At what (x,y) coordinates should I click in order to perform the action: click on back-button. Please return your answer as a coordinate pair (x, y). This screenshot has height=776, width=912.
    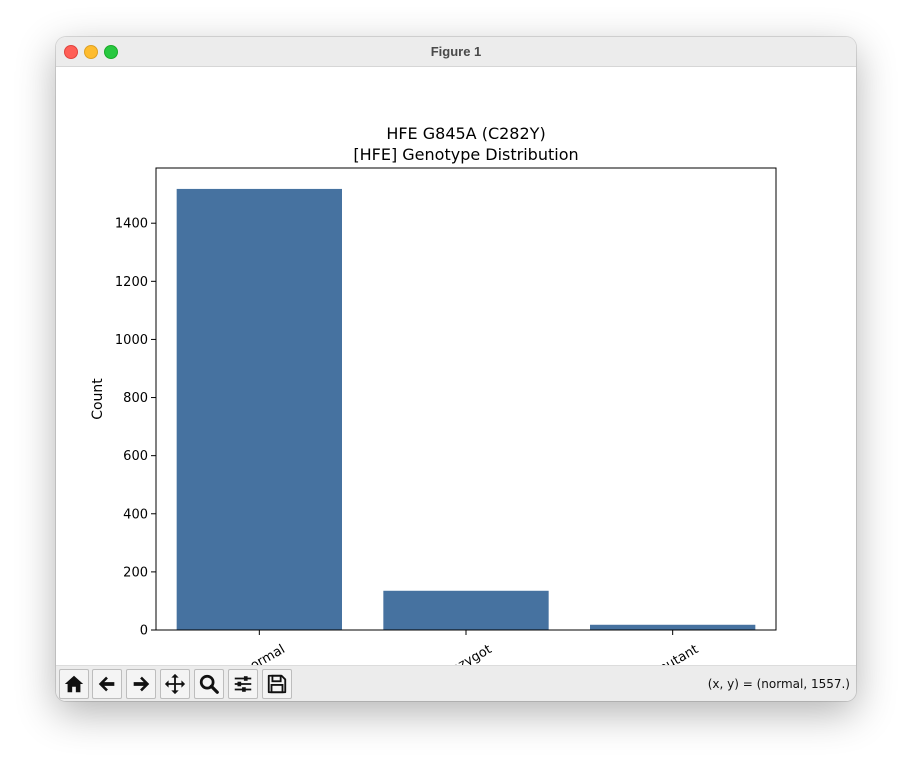
    Looking at the image, I should click on (107, 684).